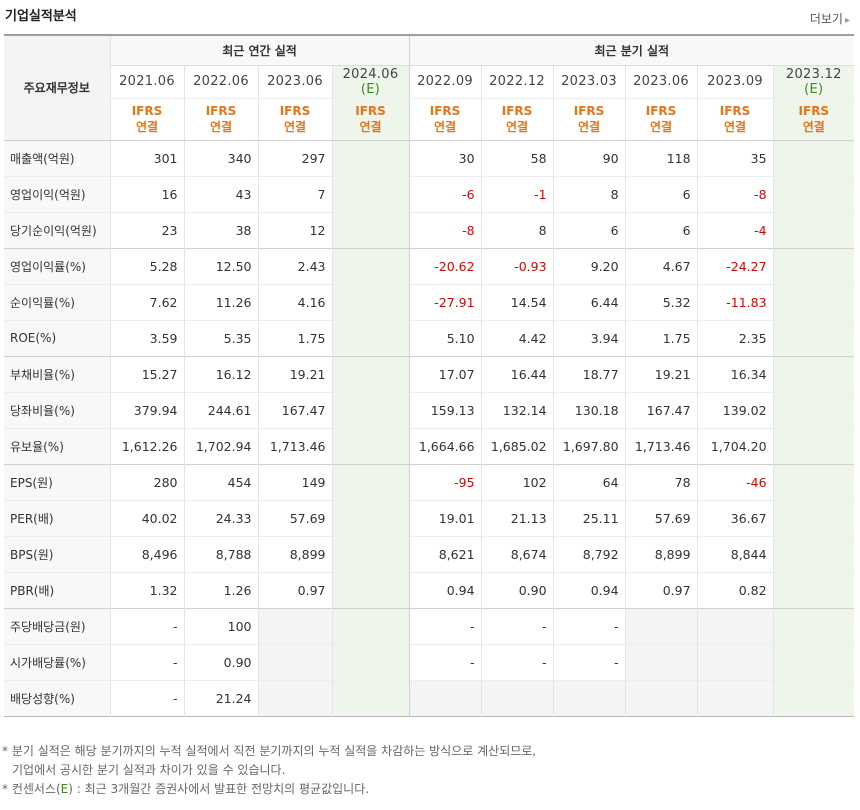 Image resolution: width=860 pixels, height=810 pixels. I want to click on table-cell: 0.90, so click(221, 662).